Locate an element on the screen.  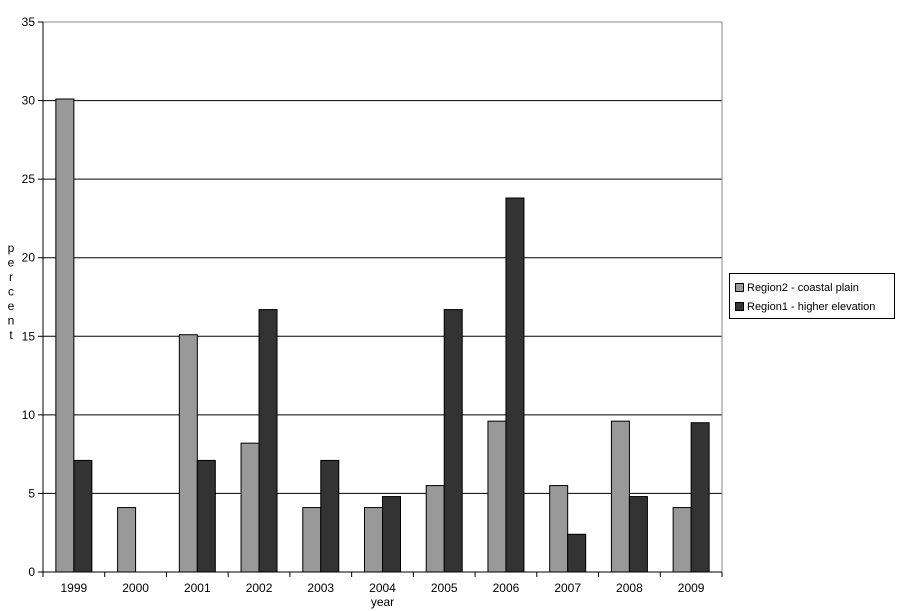
legend-swatch-region2 is located at coordinates (739, 287).